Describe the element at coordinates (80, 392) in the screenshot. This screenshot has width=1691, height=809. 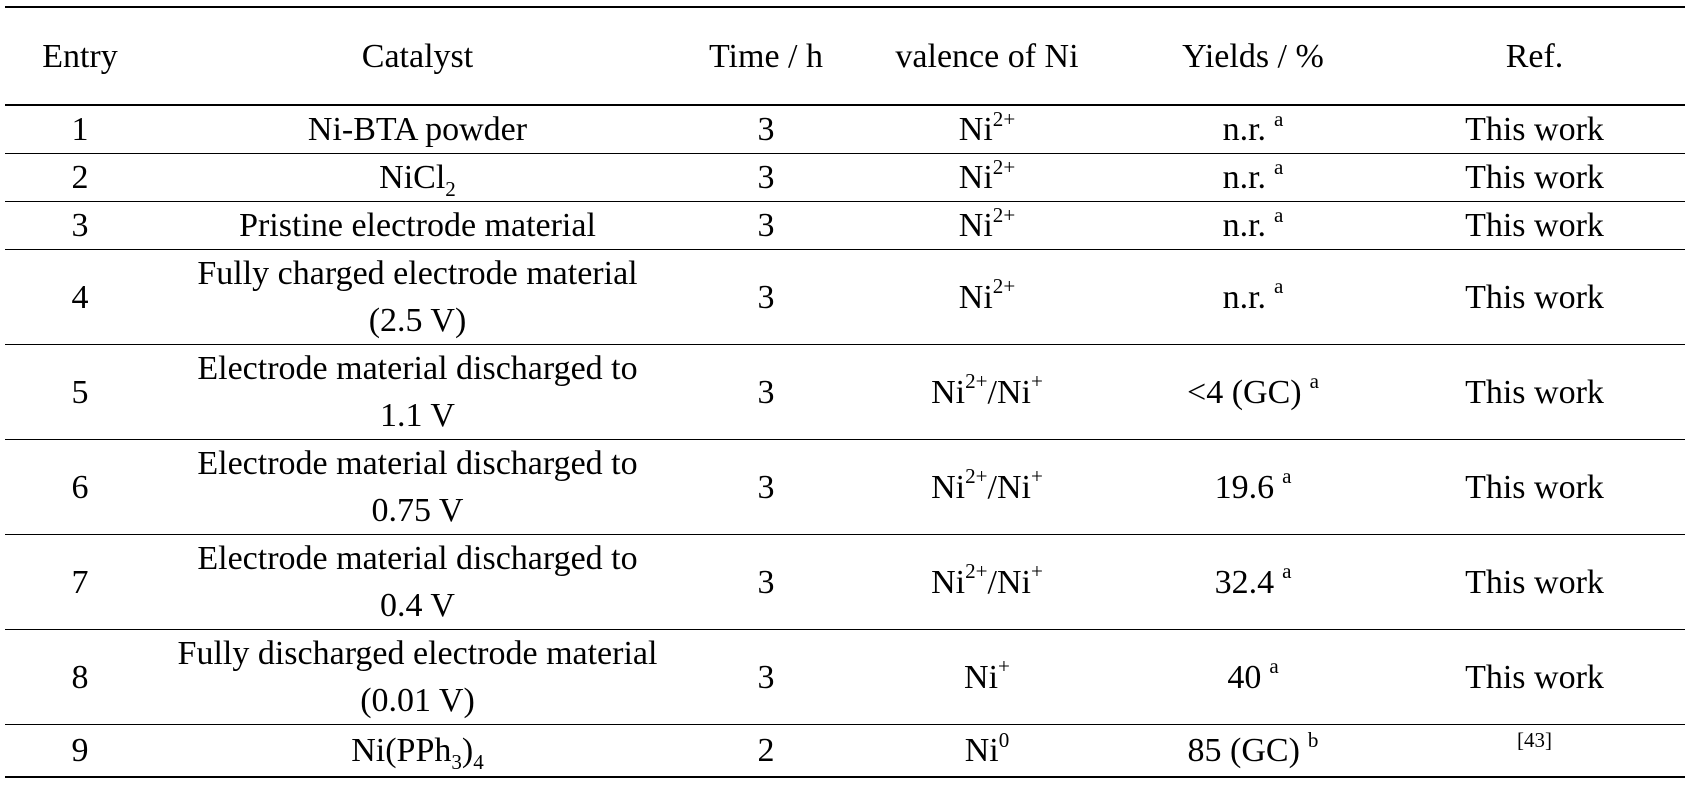
I see `entry-cell: 5` at that location.